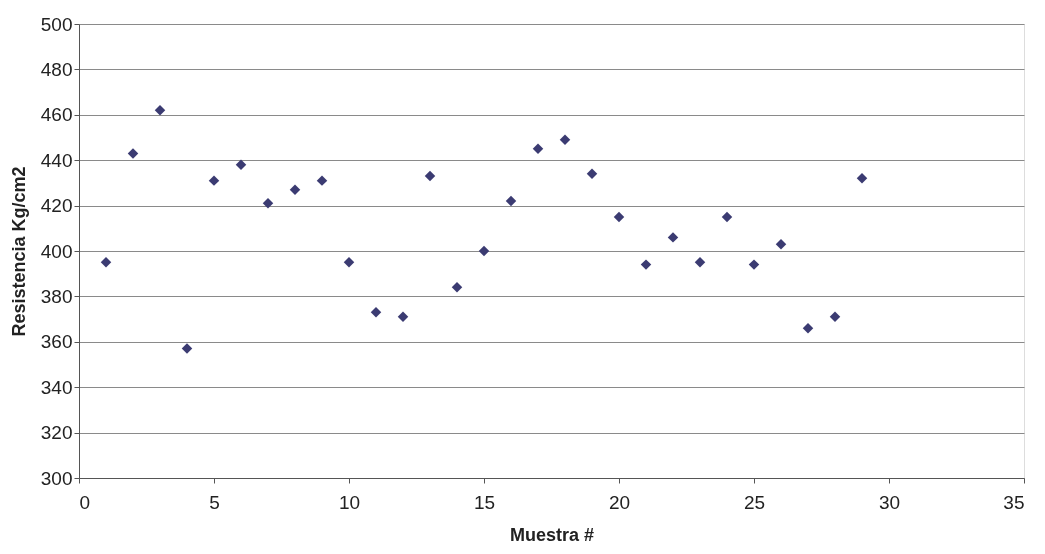 This screenshot has width=1045, height=554. Describe the element at coordinates (56, 387) in the screenshot. I see `y-tick-label: 340` at that location.